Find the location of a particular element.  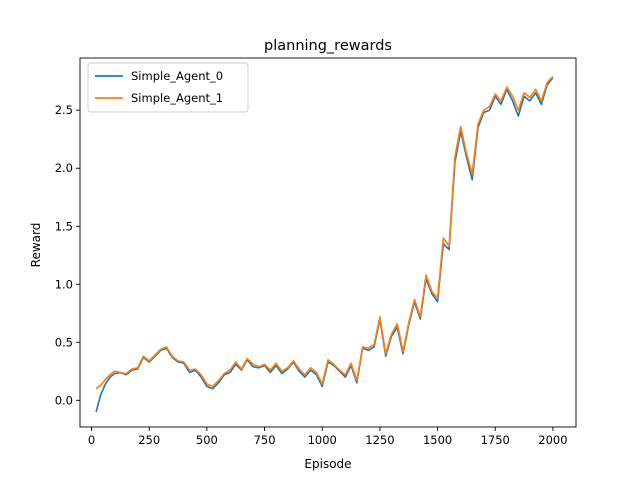

x-tick-label: 250 is located at coordinates (149, 440).